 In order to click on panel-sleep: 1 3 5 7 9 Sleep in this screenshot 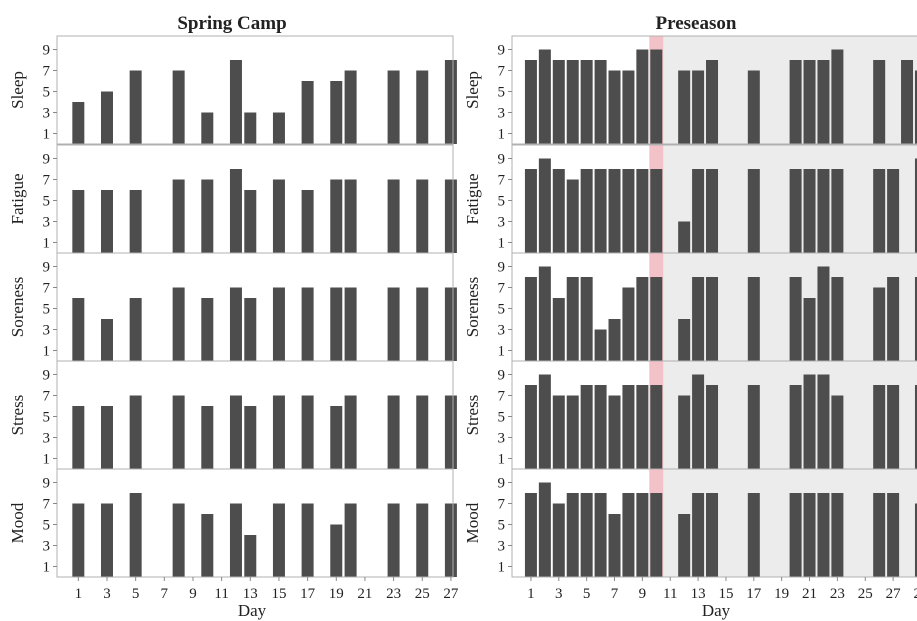, I will do `click(690, 90)`.